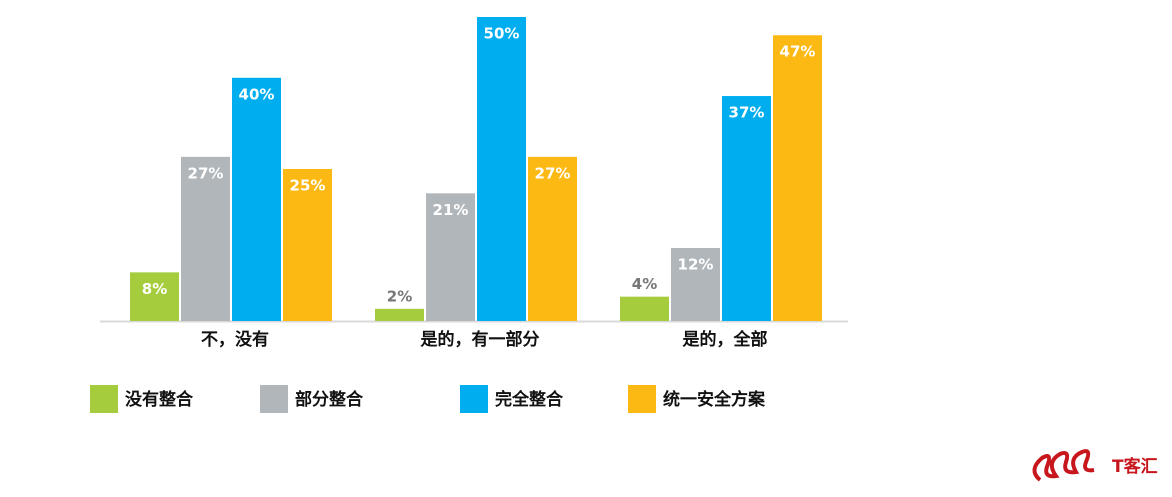  I want to click on watermark-logo, so click(1063, 465).